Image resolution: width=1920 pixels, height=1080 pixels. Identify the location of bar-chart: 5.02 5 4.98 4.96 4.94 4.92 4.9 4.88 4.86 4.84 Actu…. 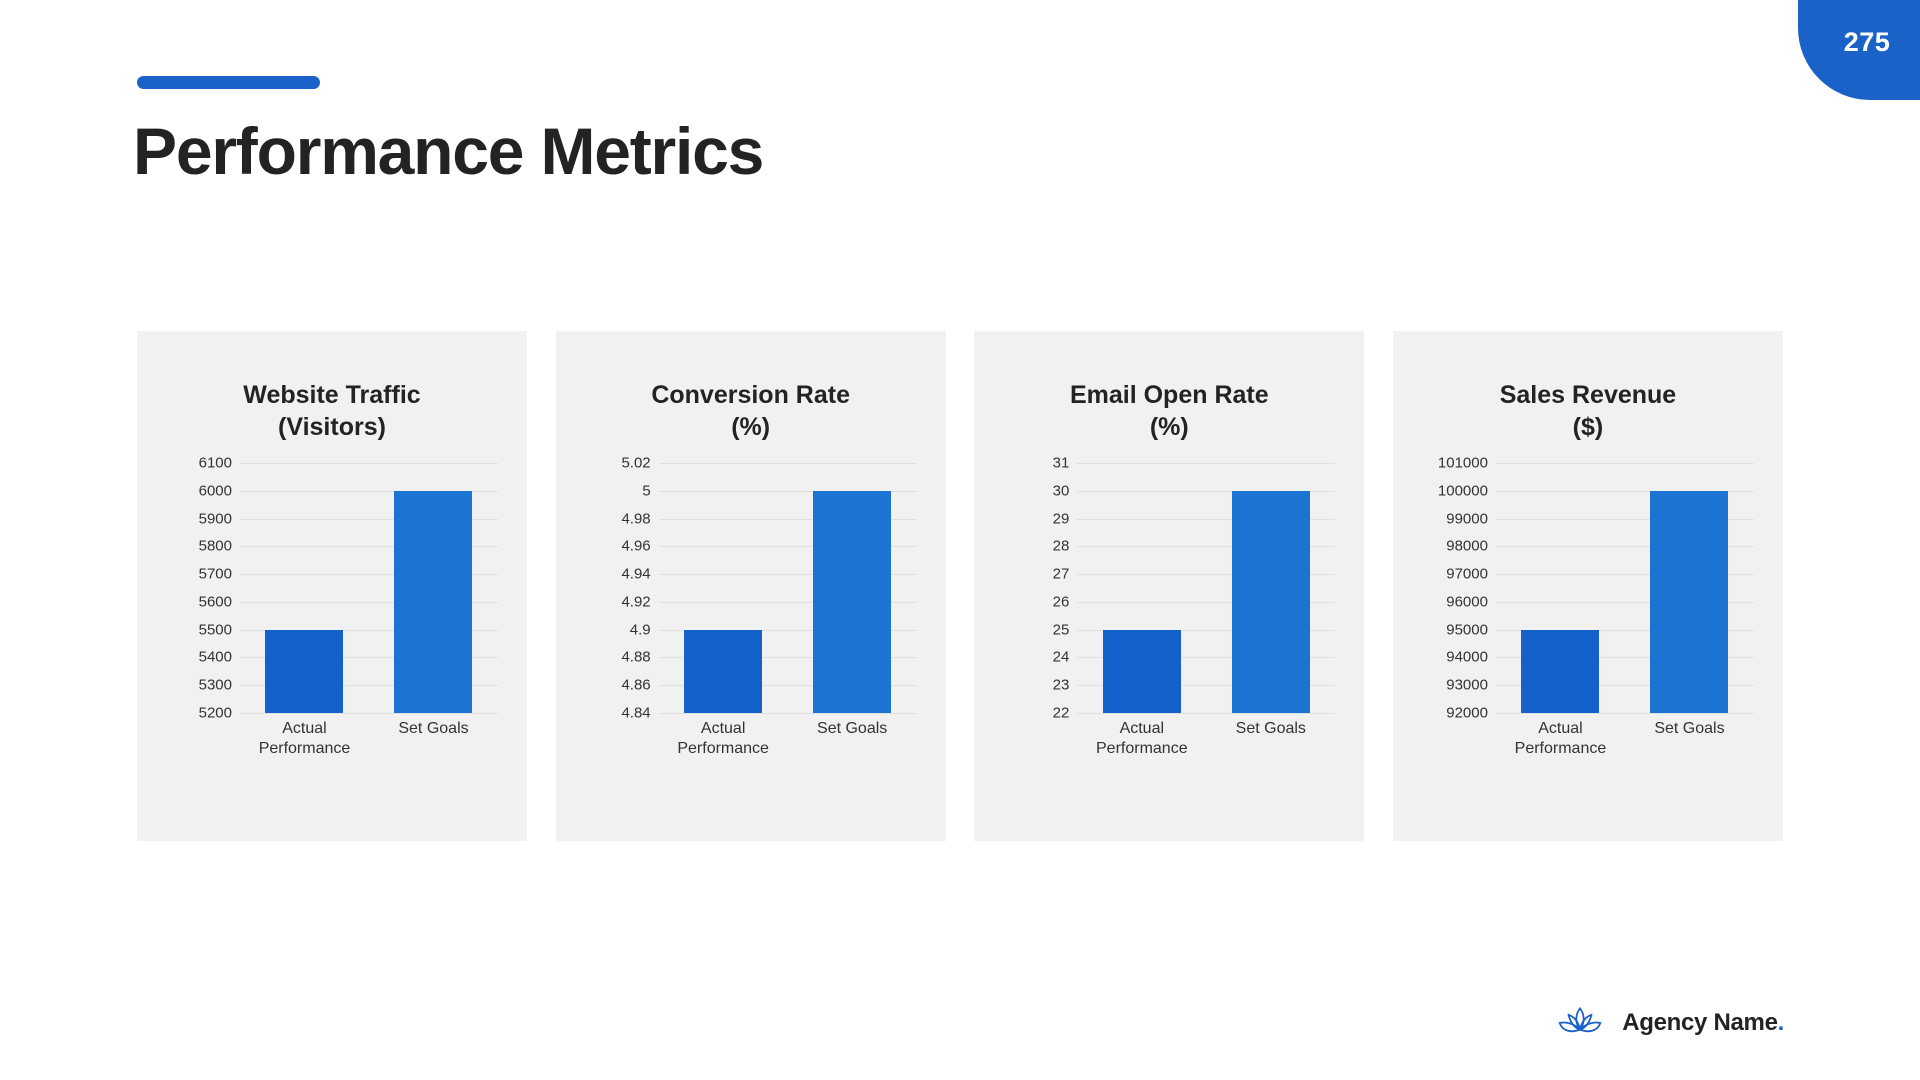
(751, 609).